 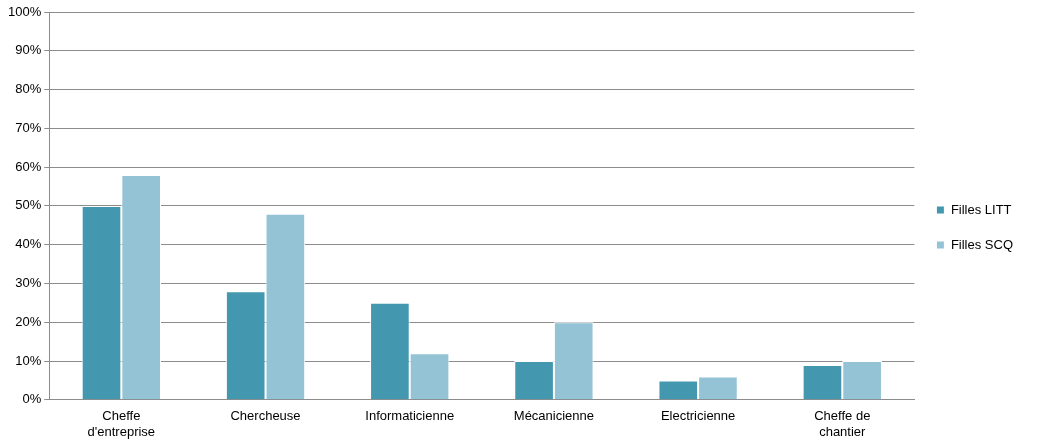 I want to click on x-tick-label: Cheffe de chantier, so click(x=842, y=423).